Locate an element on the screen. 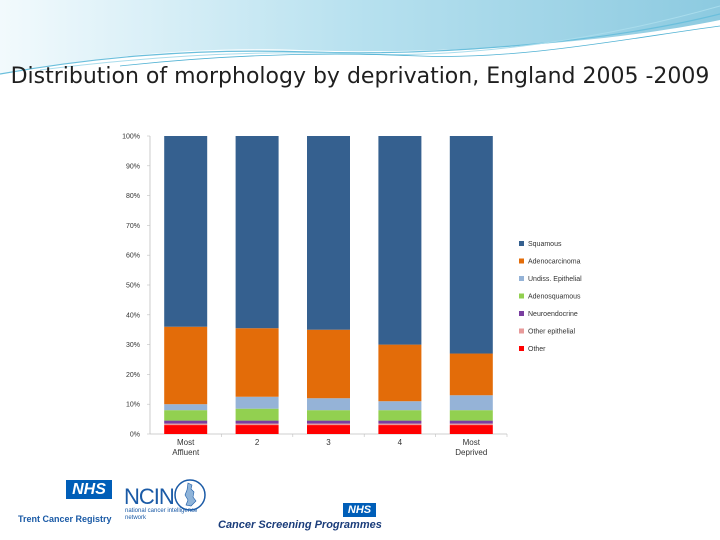 The height and width of the screenshot is (540, 720). y-tick-label: 0% is located at coordinates (135, 435).